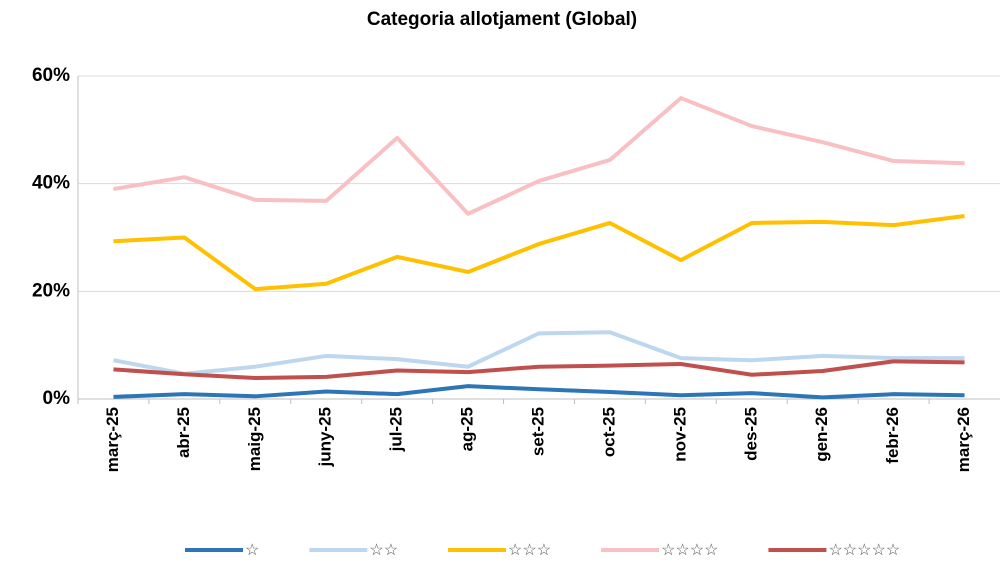  Describe the element at coordinates (537, 431) in the screenshot. I see `x-tick-label: set-25` at that location.